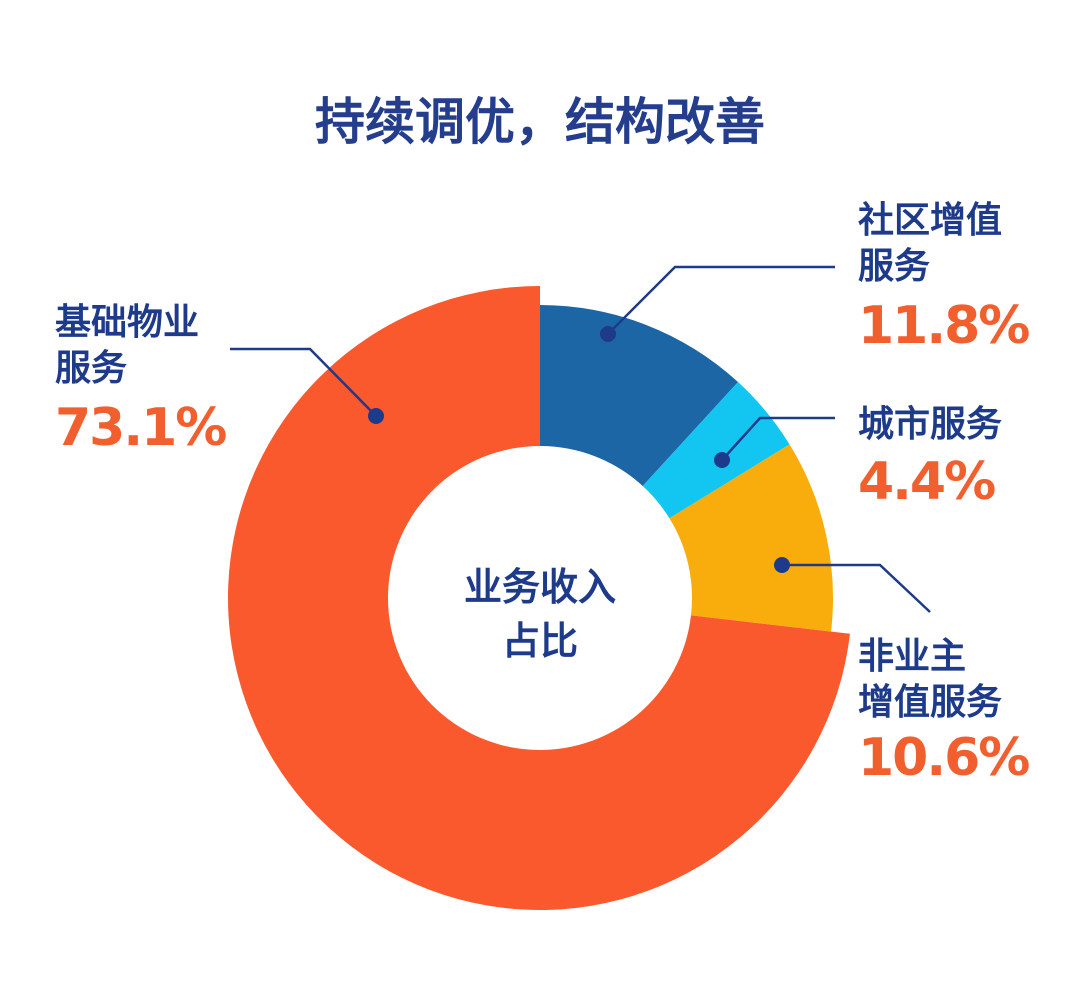  I want to click on value-label: 4.4%, so click(927, 482).